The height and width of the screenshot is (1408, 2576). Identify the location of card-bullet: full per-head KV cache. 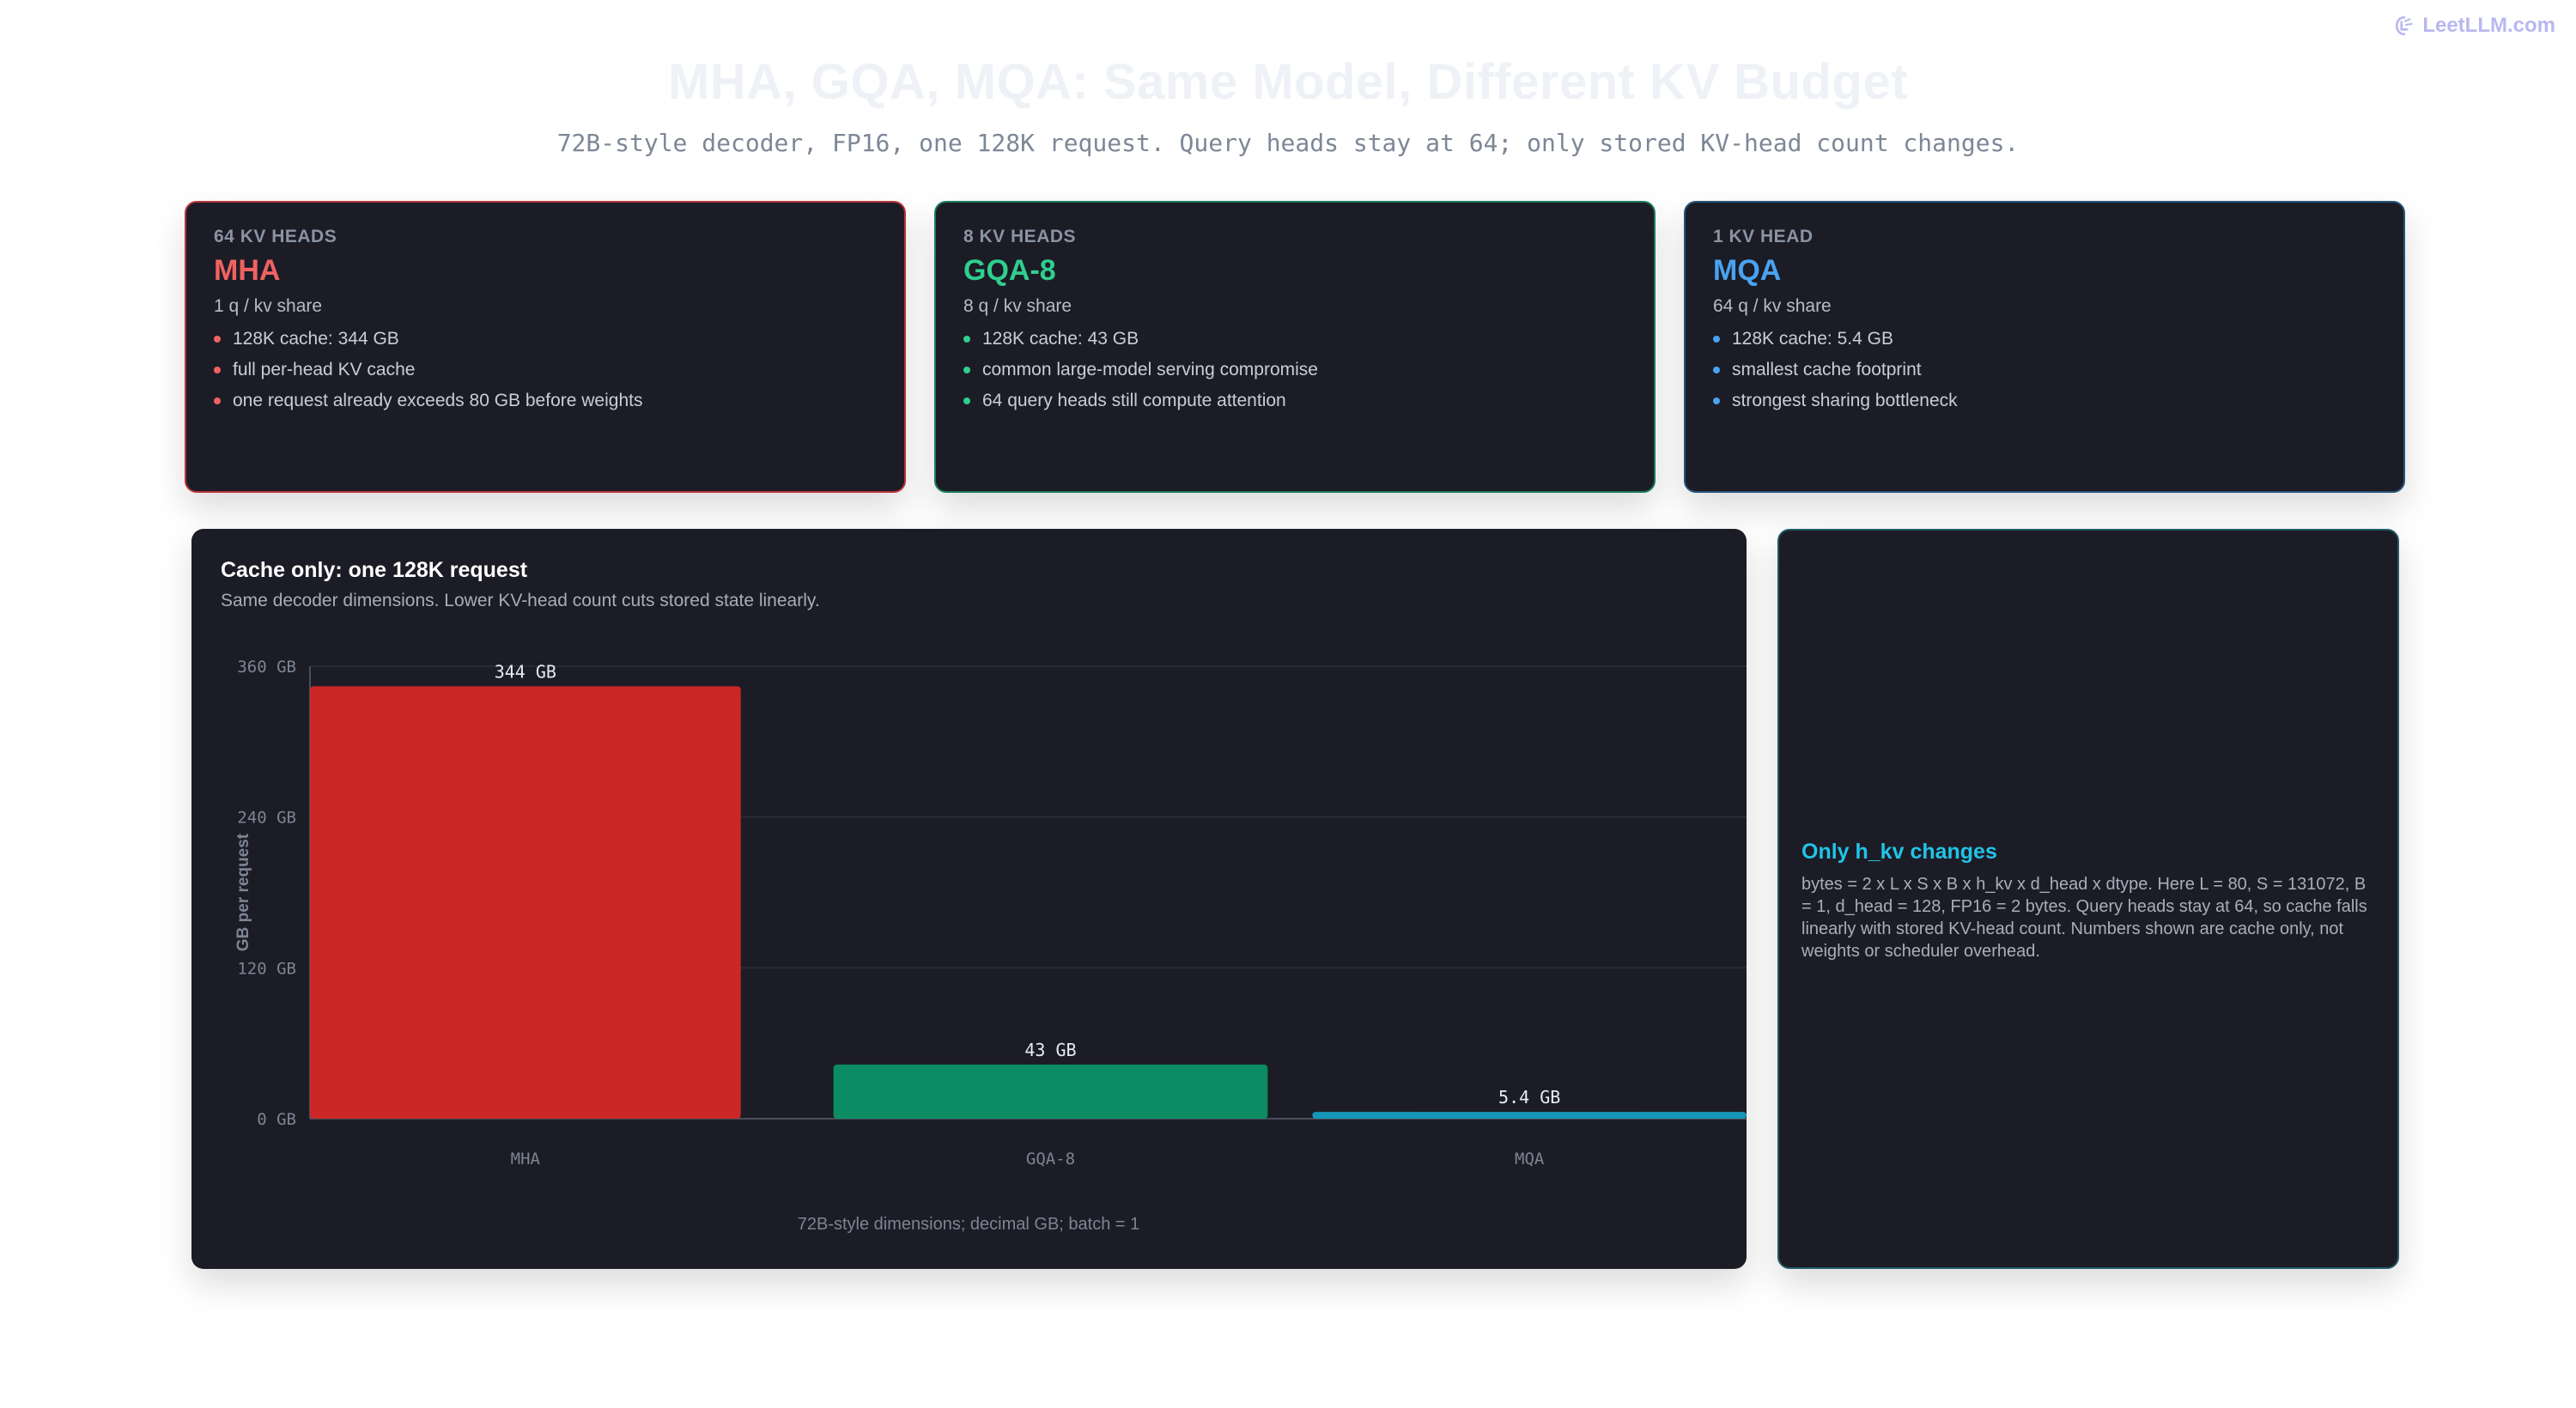
(545, 370).